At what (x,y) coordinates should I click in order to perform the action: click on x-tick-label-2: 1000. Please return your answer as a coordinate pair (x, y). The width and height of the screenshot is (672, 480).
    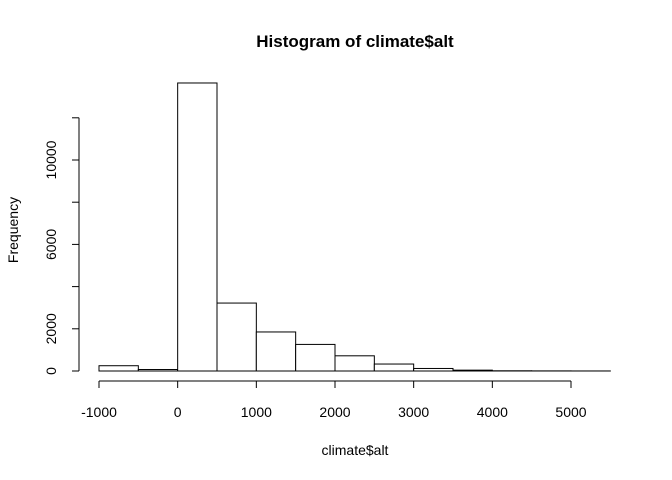
    Looking at the image, I should click on (256, 412).